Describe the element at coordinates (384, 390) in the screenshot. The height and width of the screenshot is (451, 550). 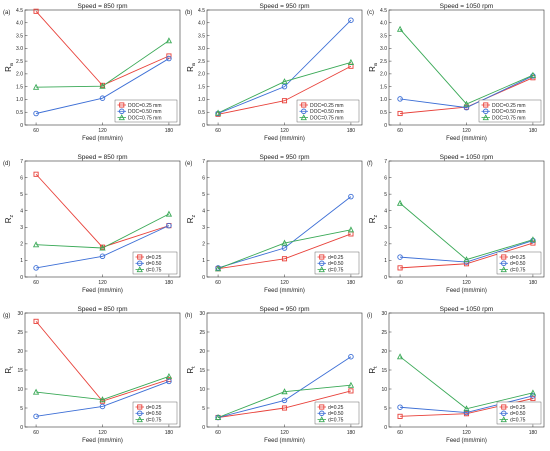
I see `y-tick-label: 10` at that location.